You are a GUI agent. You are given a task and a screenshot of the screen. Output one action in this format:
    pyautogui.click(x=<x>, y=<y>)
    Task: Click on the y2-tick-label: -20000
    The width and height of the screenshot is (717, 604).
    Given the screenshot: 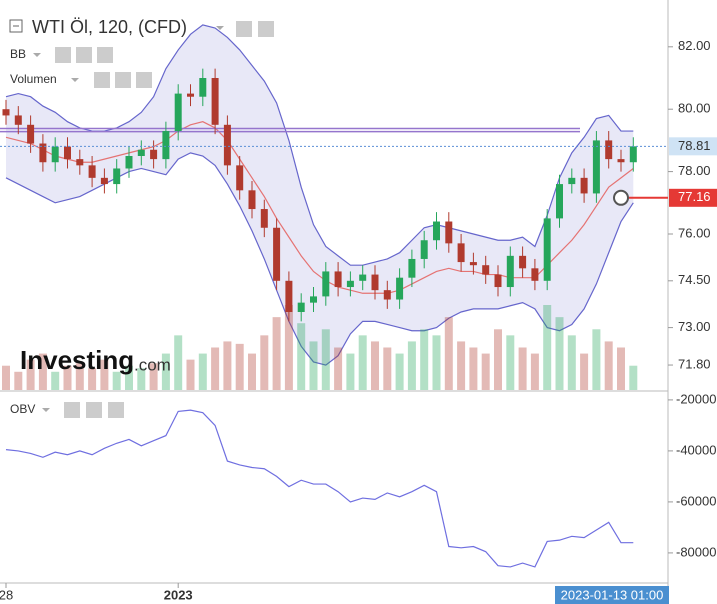 What is the action you would take?
    pyautogui.click(x=696, y=398)
    